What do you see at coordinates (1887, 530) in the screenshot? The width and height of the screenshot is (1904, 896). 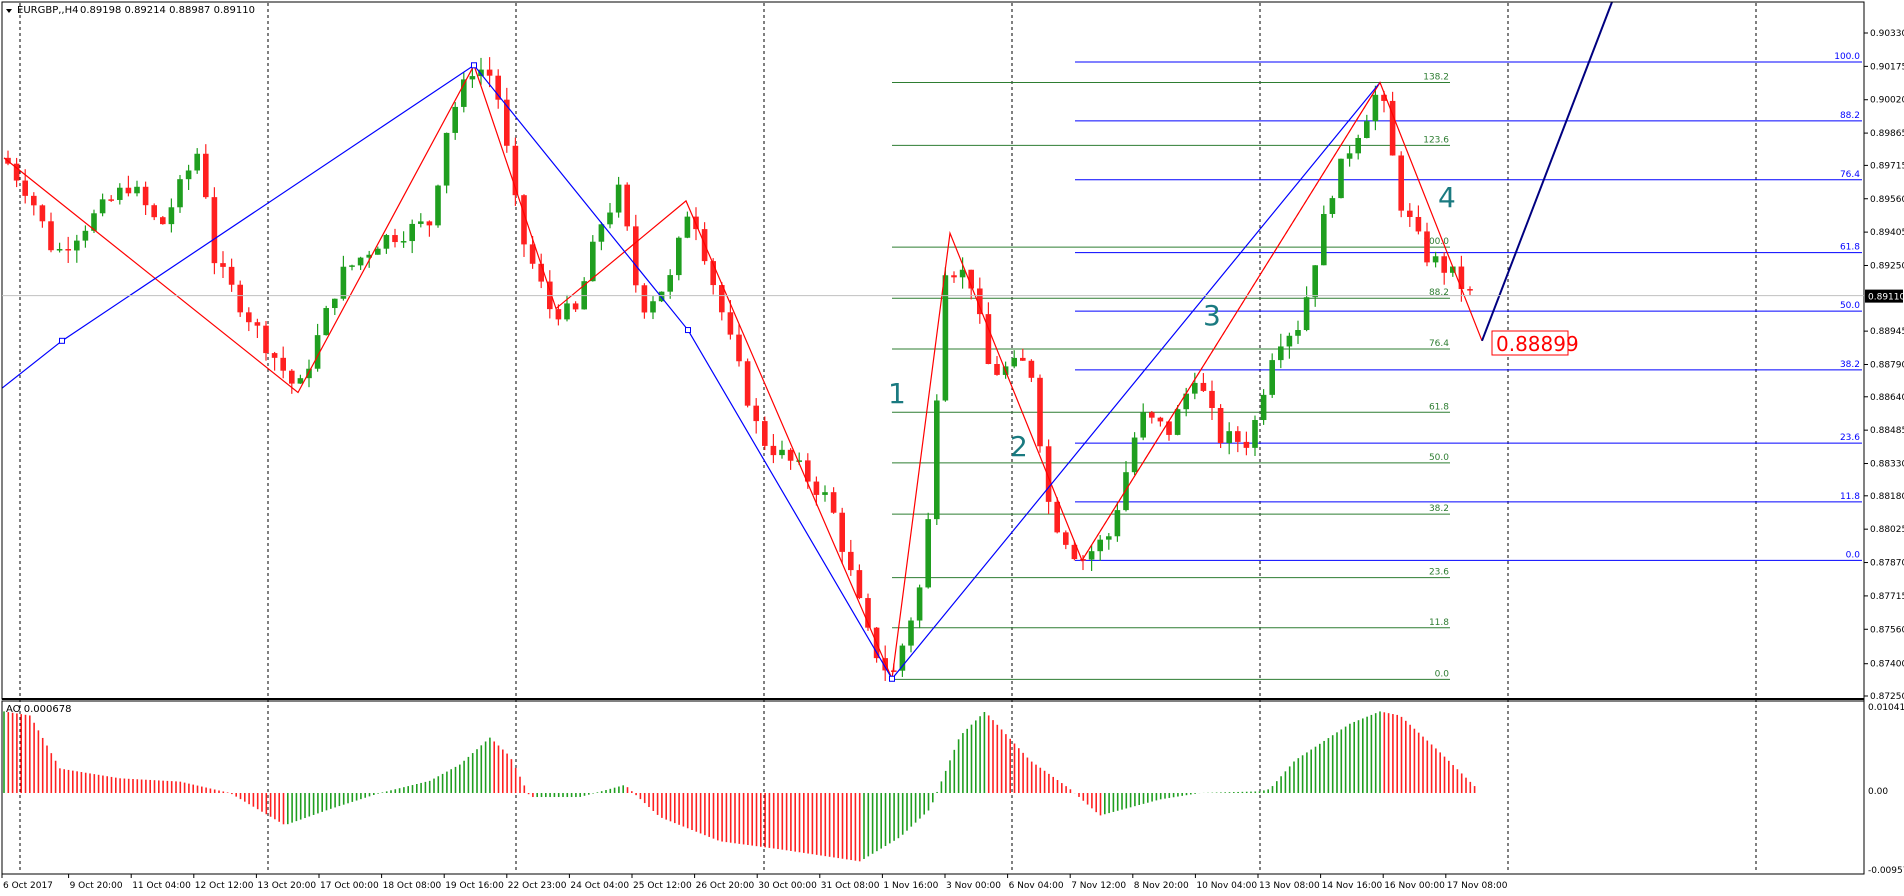 I see `price-tick-label: 0.88025` at bounding box center [1887, 530].